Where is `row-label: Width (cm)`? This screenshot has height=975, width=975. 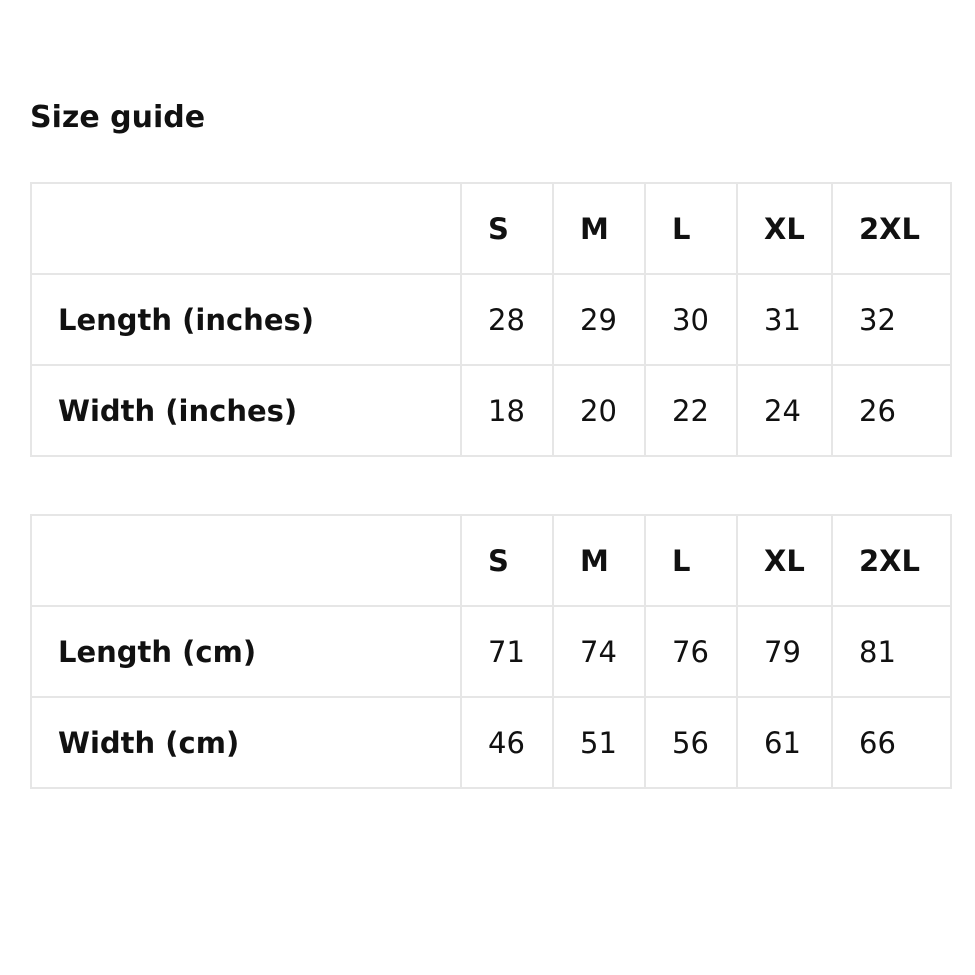 row-label: Width (cm) is located at coordinates (246, 742).